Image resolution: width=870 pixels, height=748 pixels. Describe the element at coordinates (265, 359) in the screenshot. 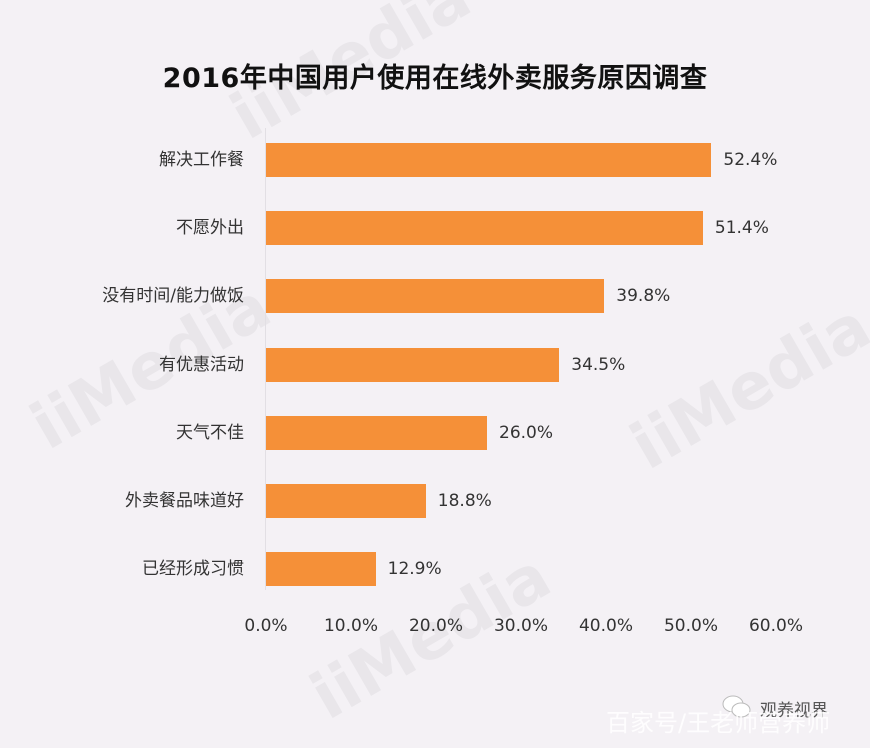

I see `y-axis-line` at that location.